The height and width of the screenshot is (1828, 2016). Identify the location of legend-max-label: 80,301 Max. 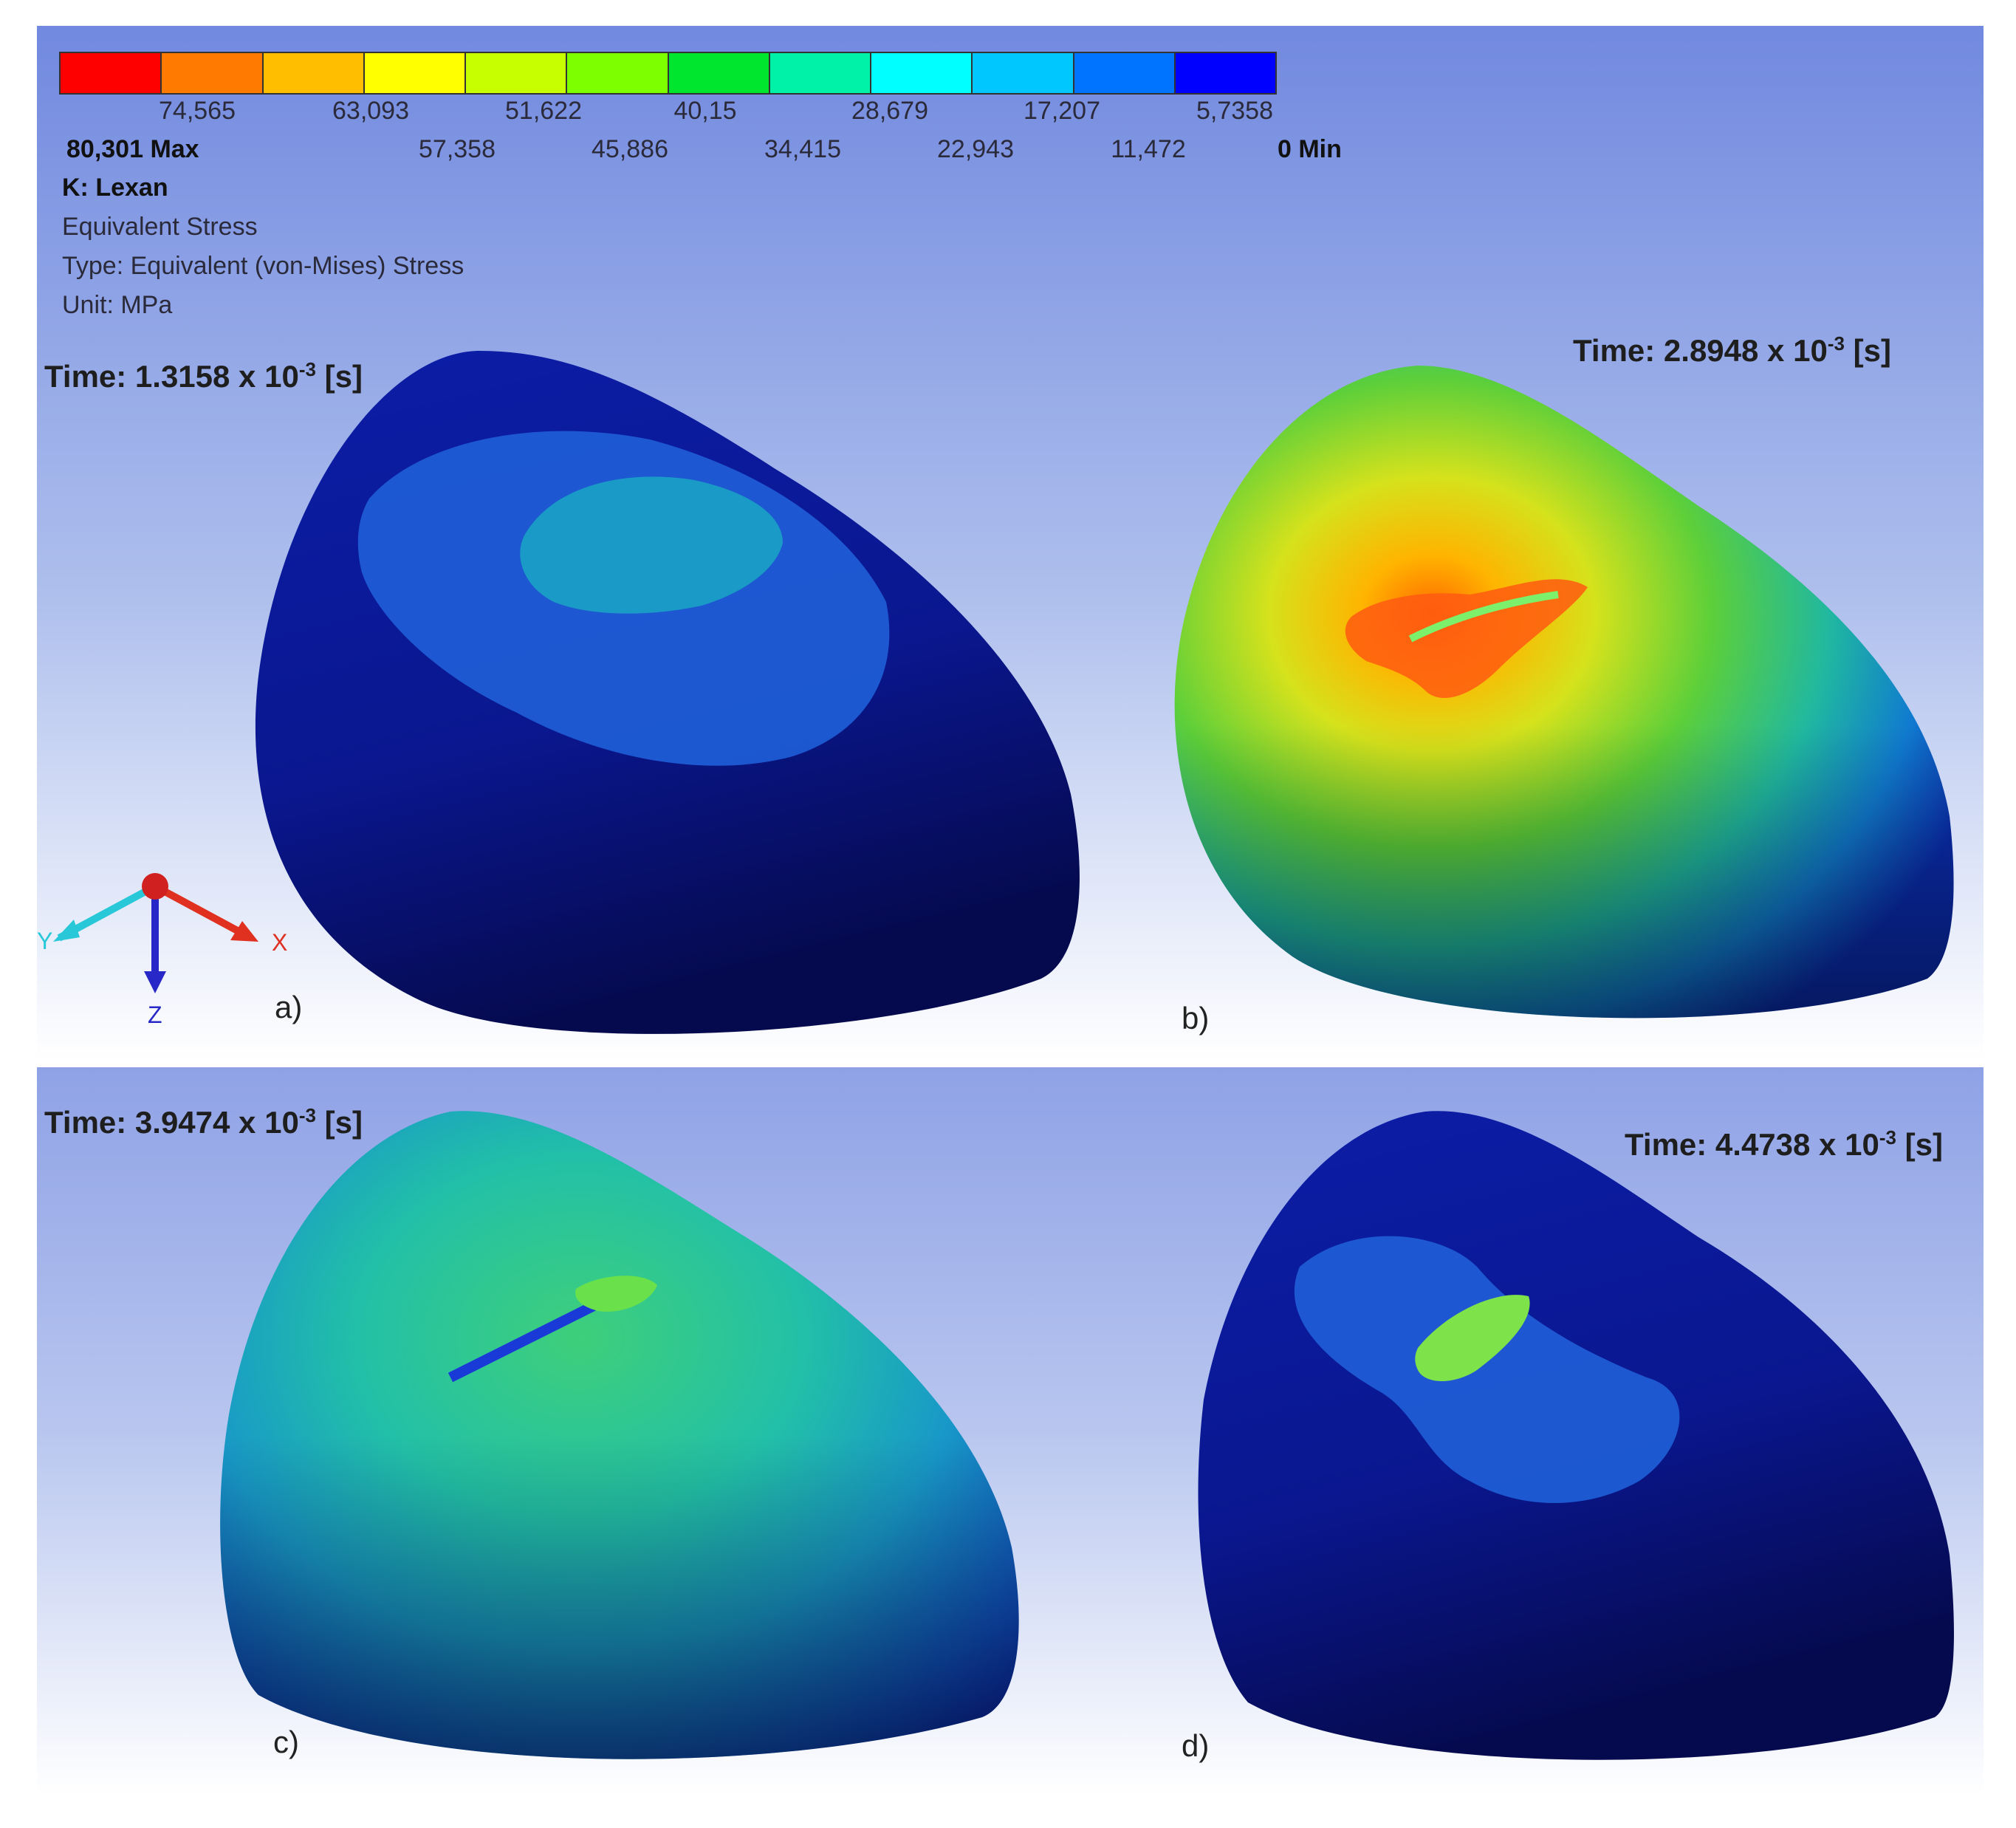
(133, 149).